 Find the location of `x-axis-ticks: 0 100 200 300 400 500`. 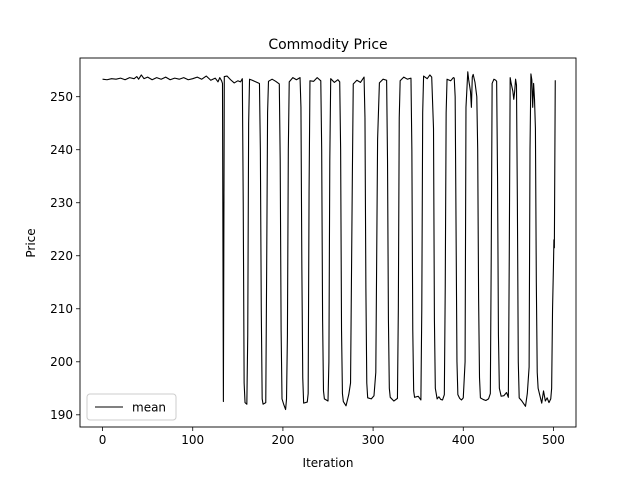

x-axis-ticks: 0 100 200 300 400 500 is located at coordinates (332, 437).